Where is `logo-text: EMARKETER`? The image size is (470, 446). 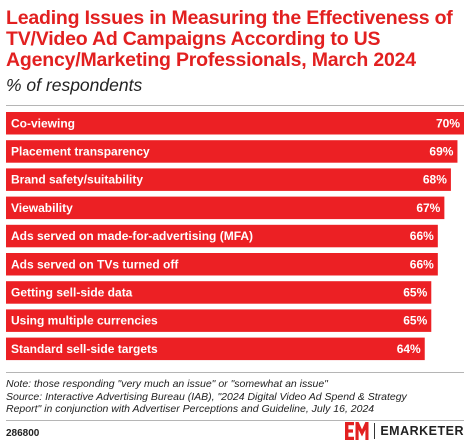 logo-text: EMARKETER is located at coordinates (422, 431).